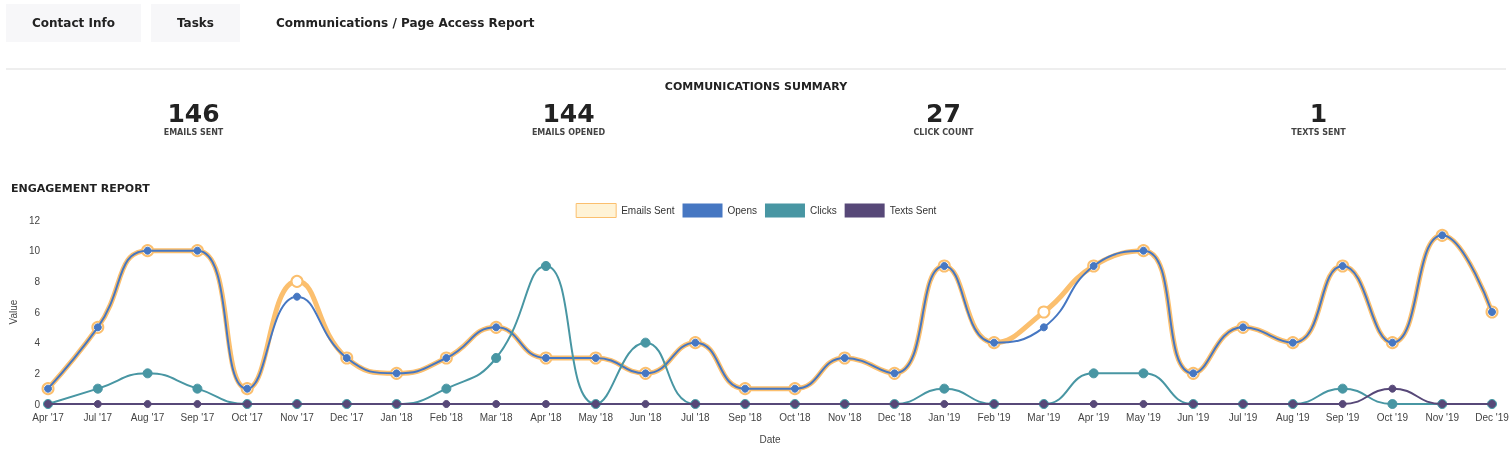 This screenshot has width=1512, height=450. Describe the element at coordinates (197, 417) in the screenshot. I see `x-tick-label: Sep '17` at that location.